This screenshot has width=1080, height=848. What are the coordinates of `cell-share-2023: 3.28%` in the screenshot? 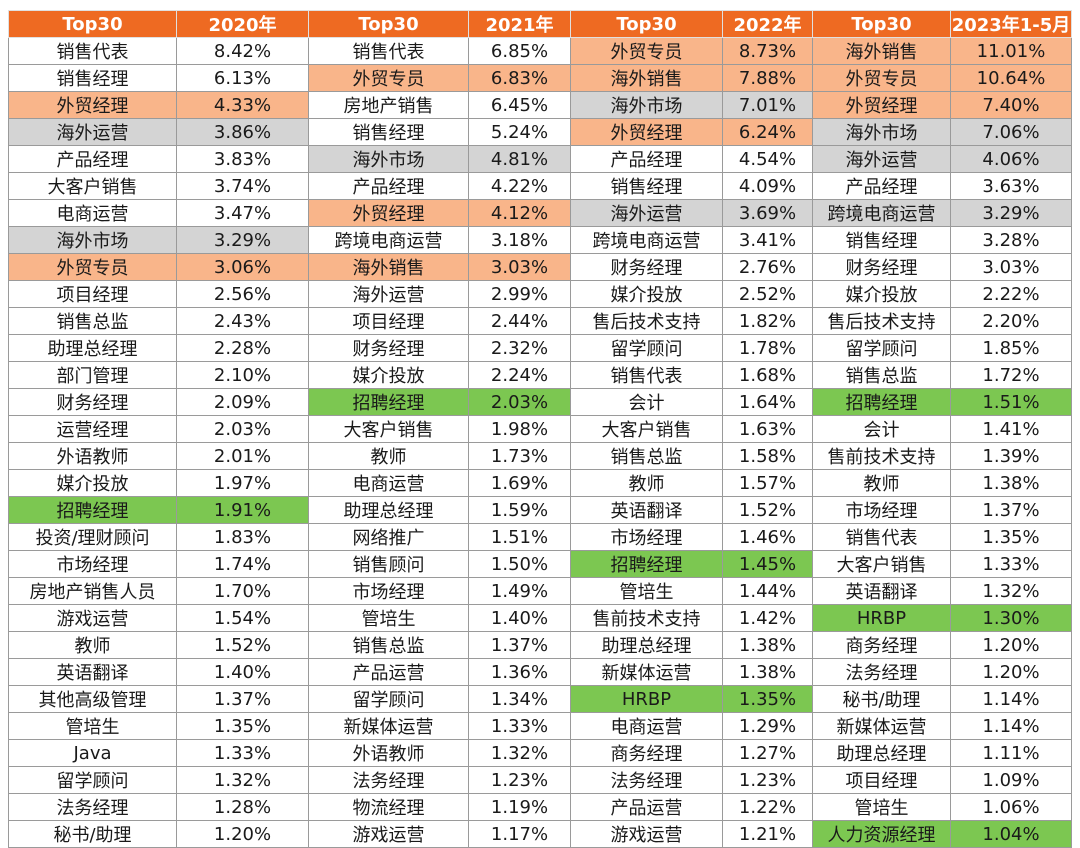 It's located at (1011, 240).